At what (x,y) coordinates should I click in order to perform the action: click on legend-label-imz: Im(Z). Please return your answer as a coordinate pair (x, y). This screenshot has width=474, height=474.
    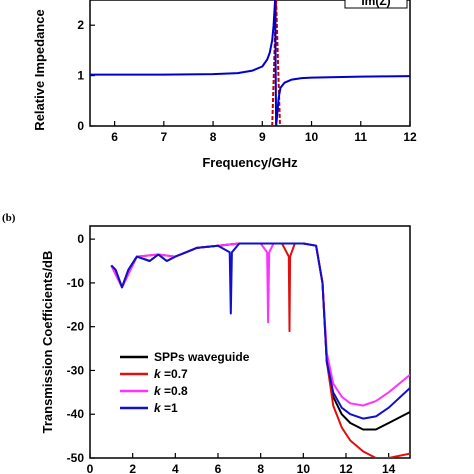
    Looking at the image, I should click on (375, 4).